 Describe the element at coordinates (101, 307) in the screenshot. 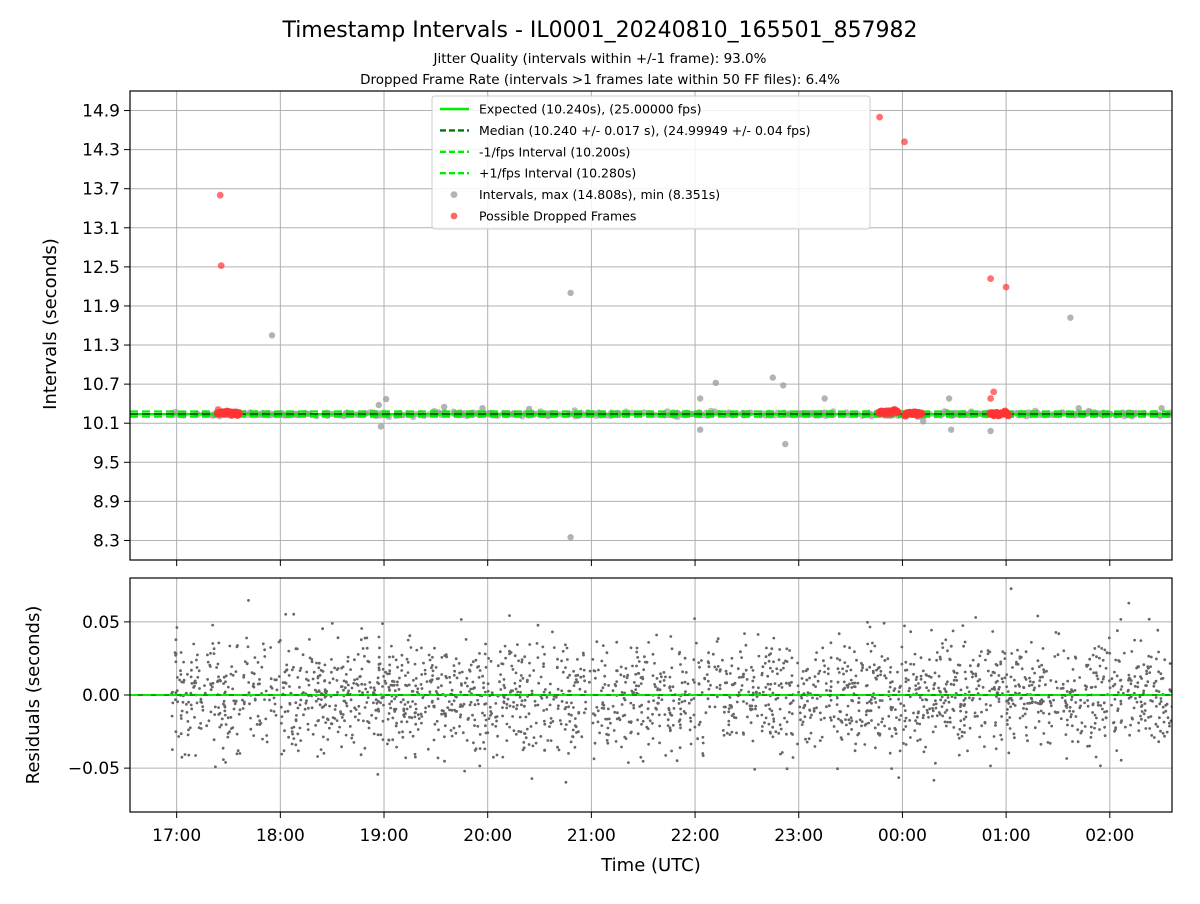

I see `top-y-tick-label: 11.9` at that location.